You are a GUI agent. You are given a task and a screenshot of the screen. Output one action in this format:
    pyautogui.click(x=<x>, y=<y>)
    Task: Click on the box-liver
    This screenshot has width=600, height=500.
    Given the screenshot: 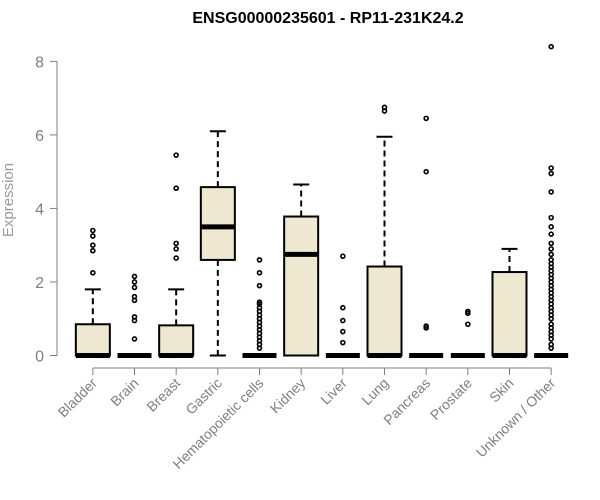 What is the action you would take?
    pyautogui.click(x=342, y=305)
    